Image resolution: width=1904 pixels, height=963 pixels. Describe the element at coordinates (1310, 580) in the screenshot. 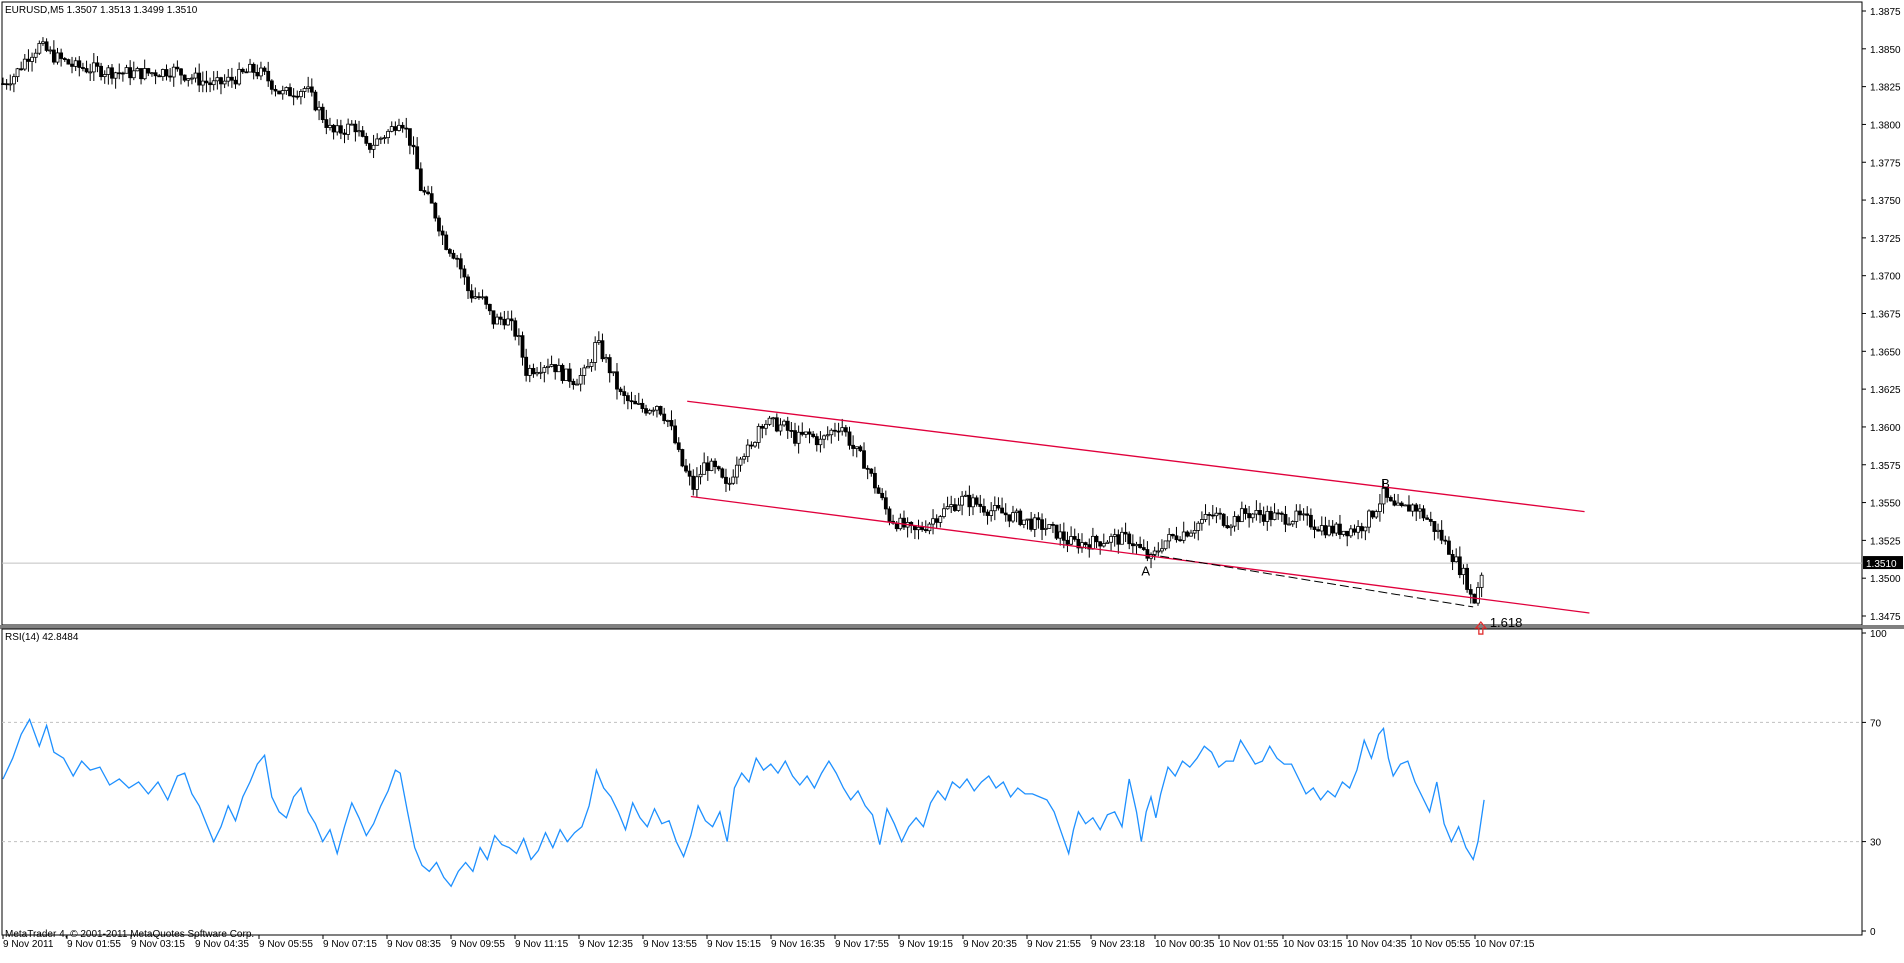

I see `dashed-trendline` at that location.